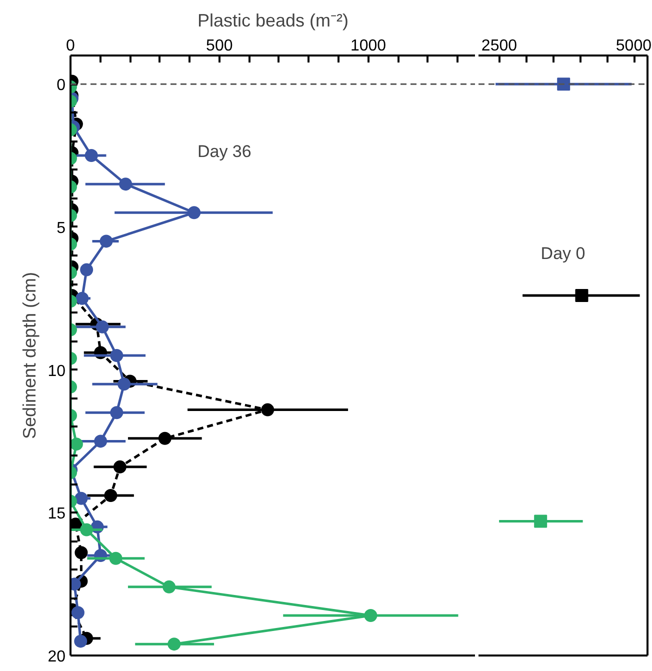 Image resolution: width=652 pixels, height=671 pixels. What do you see at coordinates (57, 371) in the screenshot?
I see `y-tick-label: 10` at bounding box center [57, 371].